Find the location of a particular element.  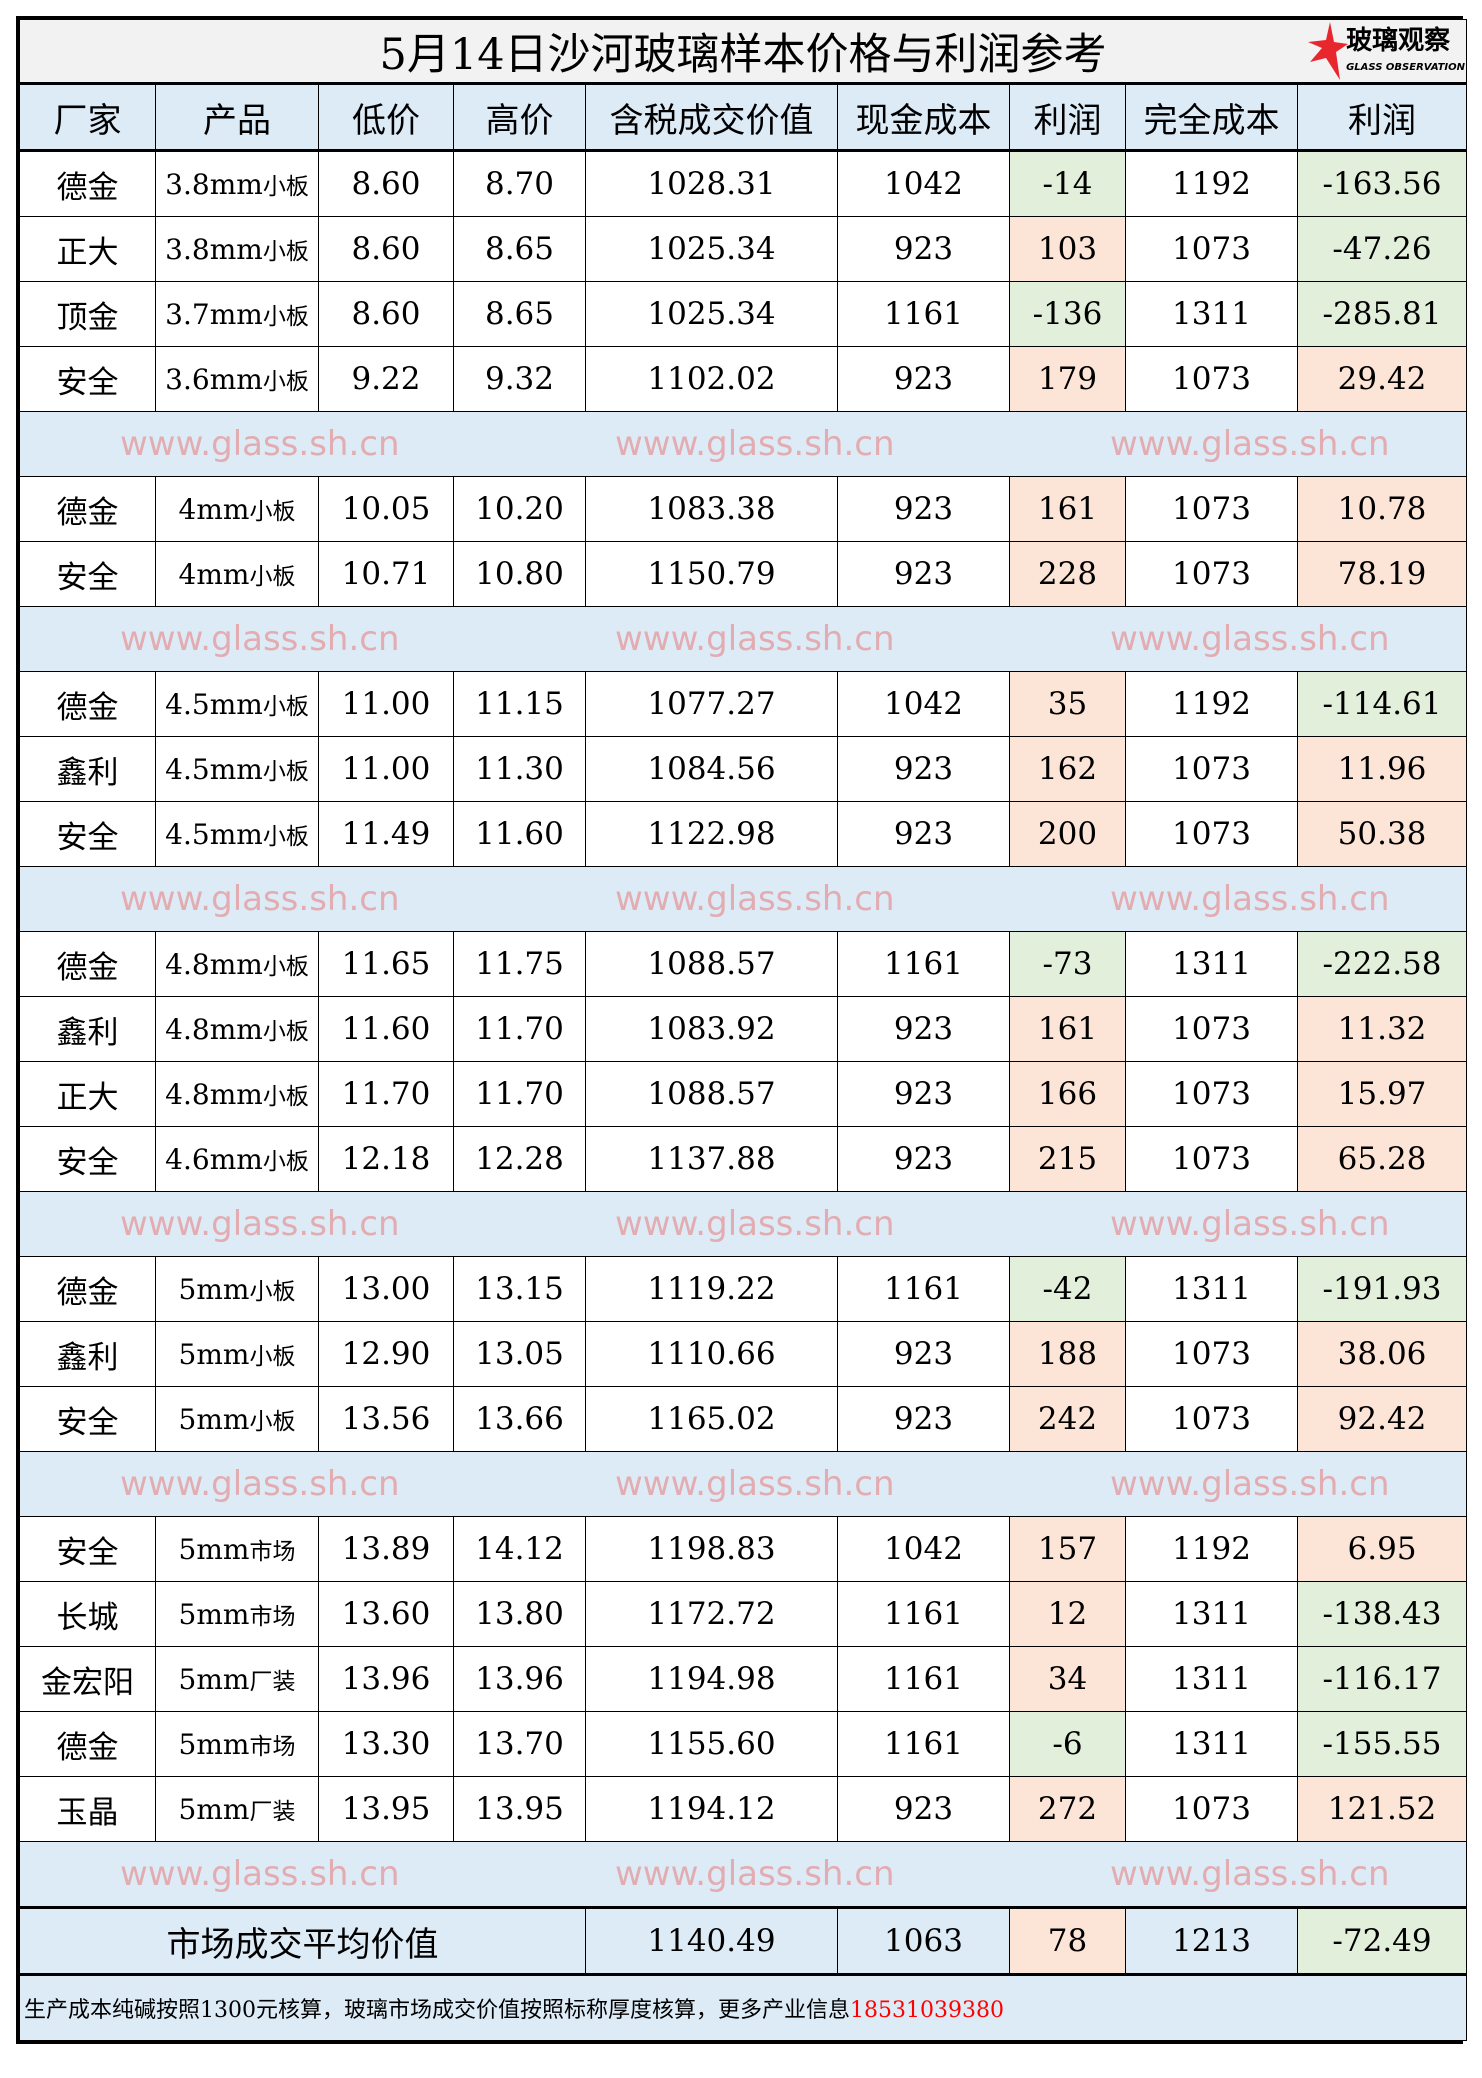

full-profit-cell: 38.06 is located at coordinates (1382, 1354).